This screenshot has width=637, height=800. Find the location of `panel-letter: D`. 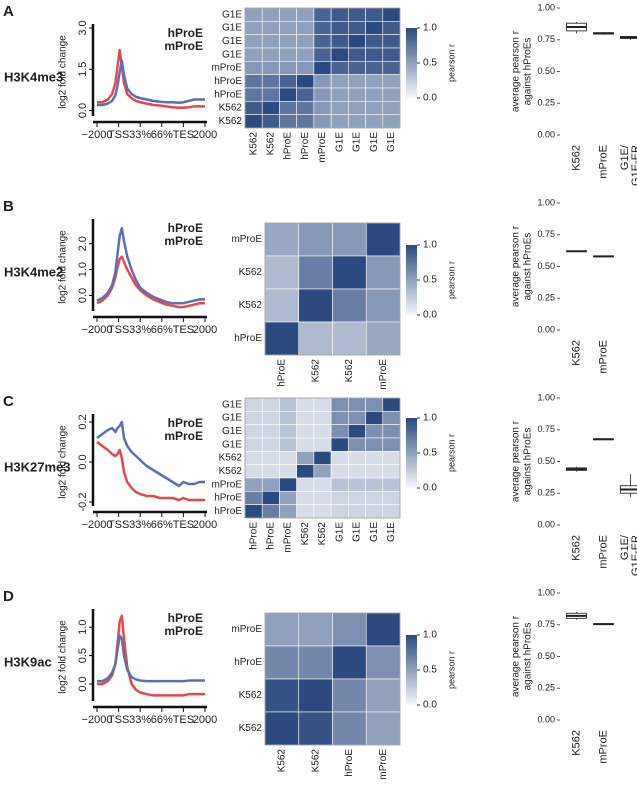

panel-letter: D is located at coordinates (8, 596).